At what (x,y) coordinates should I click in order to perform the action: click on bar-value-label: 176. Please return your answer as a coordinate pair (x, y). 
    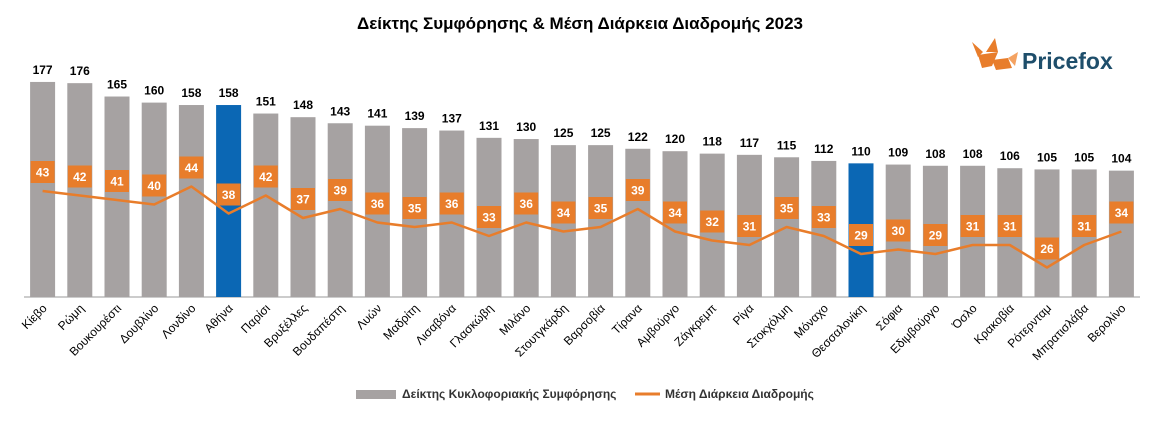
    Looking at the image, I should click on (80, 71).